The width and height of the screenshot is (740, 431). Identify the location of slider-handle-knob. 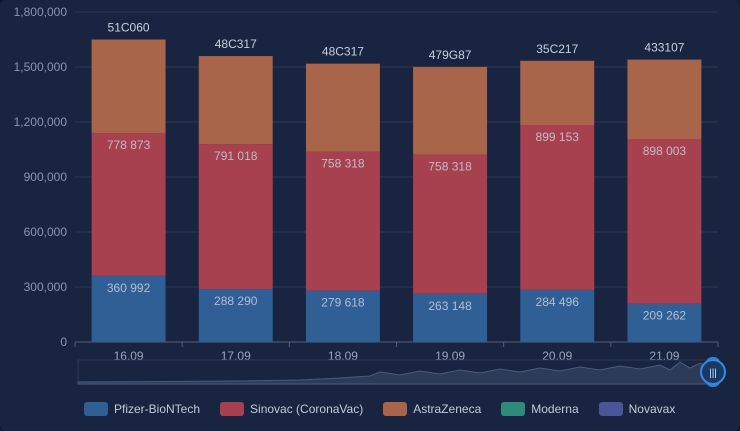
(713, 372).